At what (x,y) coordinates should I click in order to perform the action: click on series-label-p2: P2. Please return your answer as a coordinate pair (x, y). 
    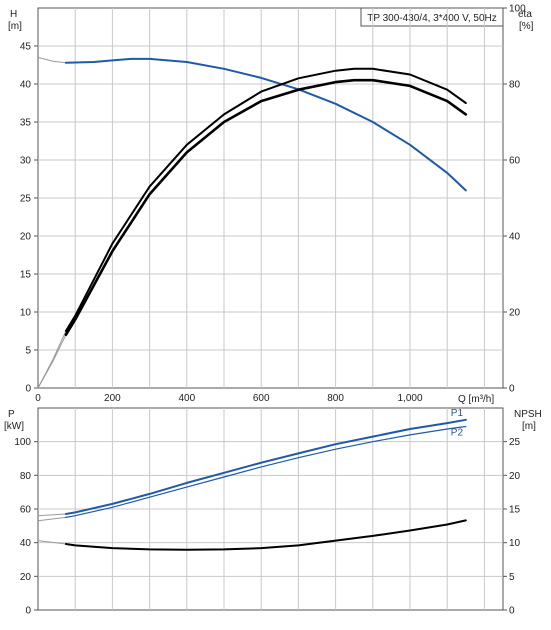
    Looking at the image, I should click on (457, 433).